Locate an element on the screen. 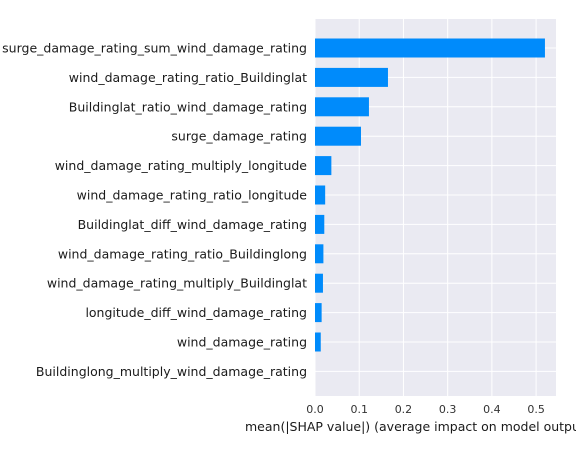  x-tick-label: 0.3 is located at coordinates (448, 409).